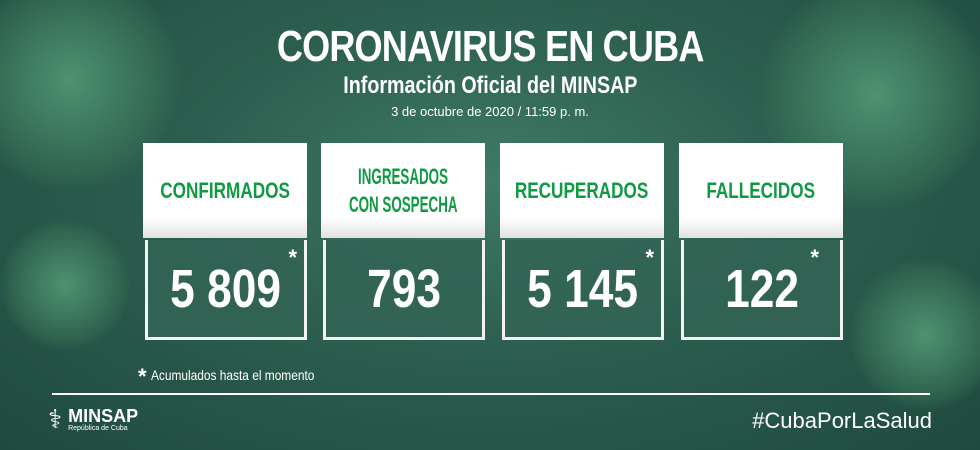 The image size is (980, 450). Describe the element at coordinates (226, 288) in the screenshot. I see `card-value: 5 809` at that location.